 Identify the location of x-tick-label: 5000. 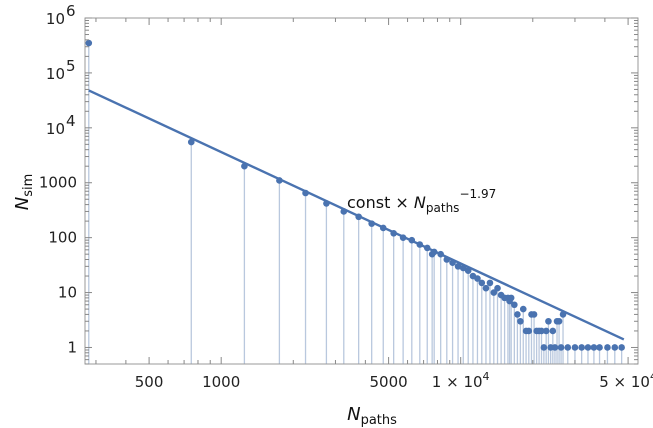
(388, 382).